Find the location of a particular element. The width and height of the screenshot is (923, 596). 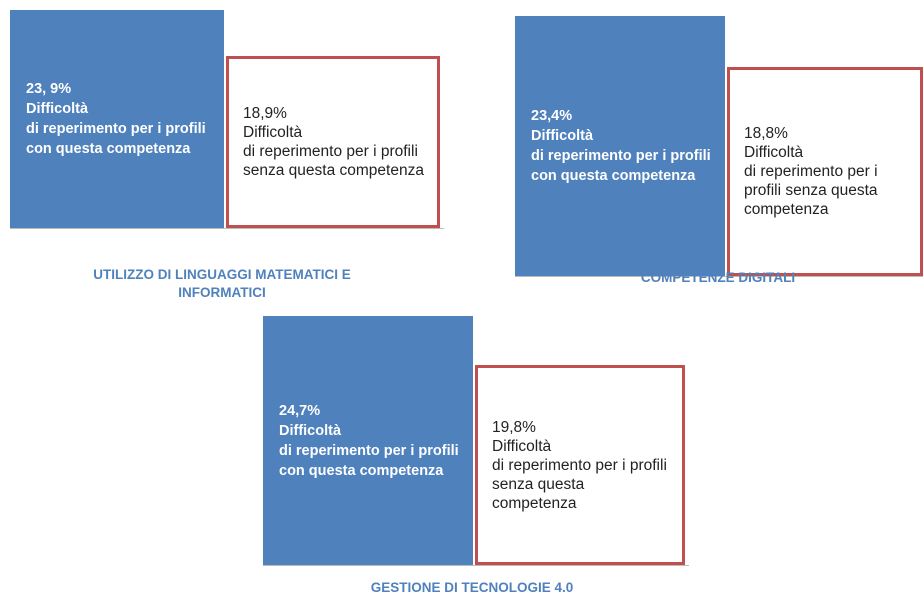

value-label: 23, 9% is located at coordinates (49, 89).